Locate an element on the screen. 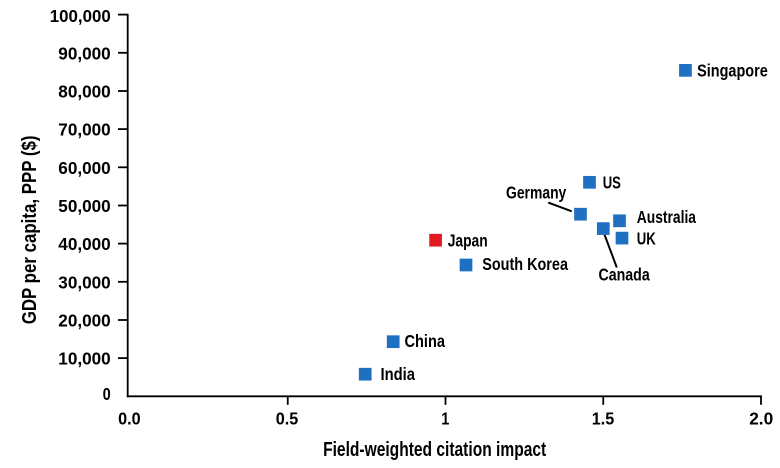 Image resolution: width=780 pixels, height=468 pixels. svg-text: 1 is located at coordinates (445, 418).